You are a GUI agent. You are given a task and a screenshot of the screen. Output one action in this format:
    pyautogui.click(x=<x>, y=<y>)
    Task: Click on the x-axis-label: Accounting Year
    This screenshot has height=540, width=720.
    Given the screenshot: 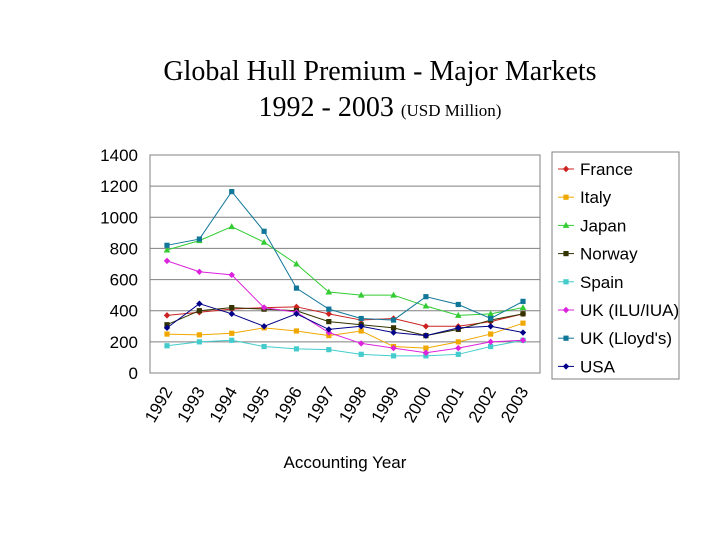 What is the action you would take?
    pyautogui.click(x=345, y=462)
    